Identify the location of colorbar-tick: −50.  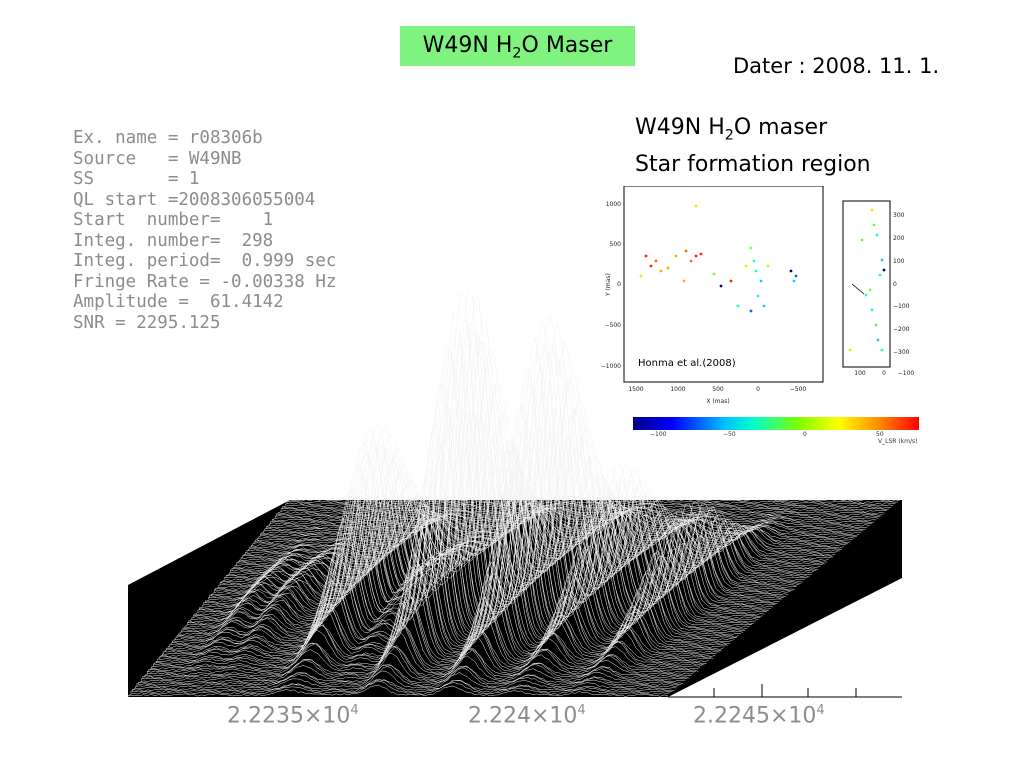
(729, 434).